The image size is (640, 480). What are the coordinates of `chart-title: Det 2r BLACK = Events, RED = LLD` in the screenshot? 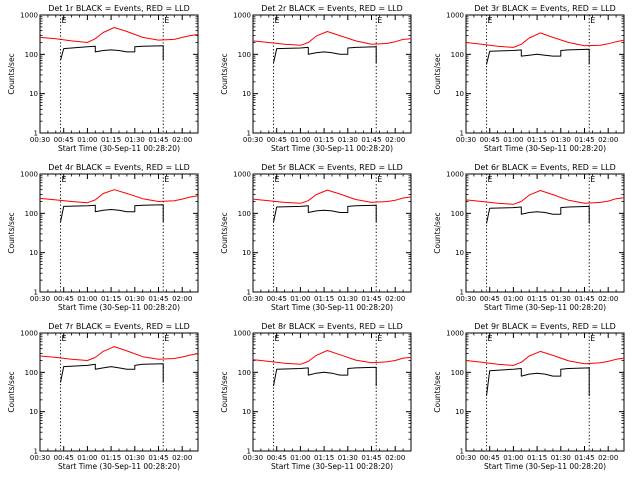 It's located at (332, 8).